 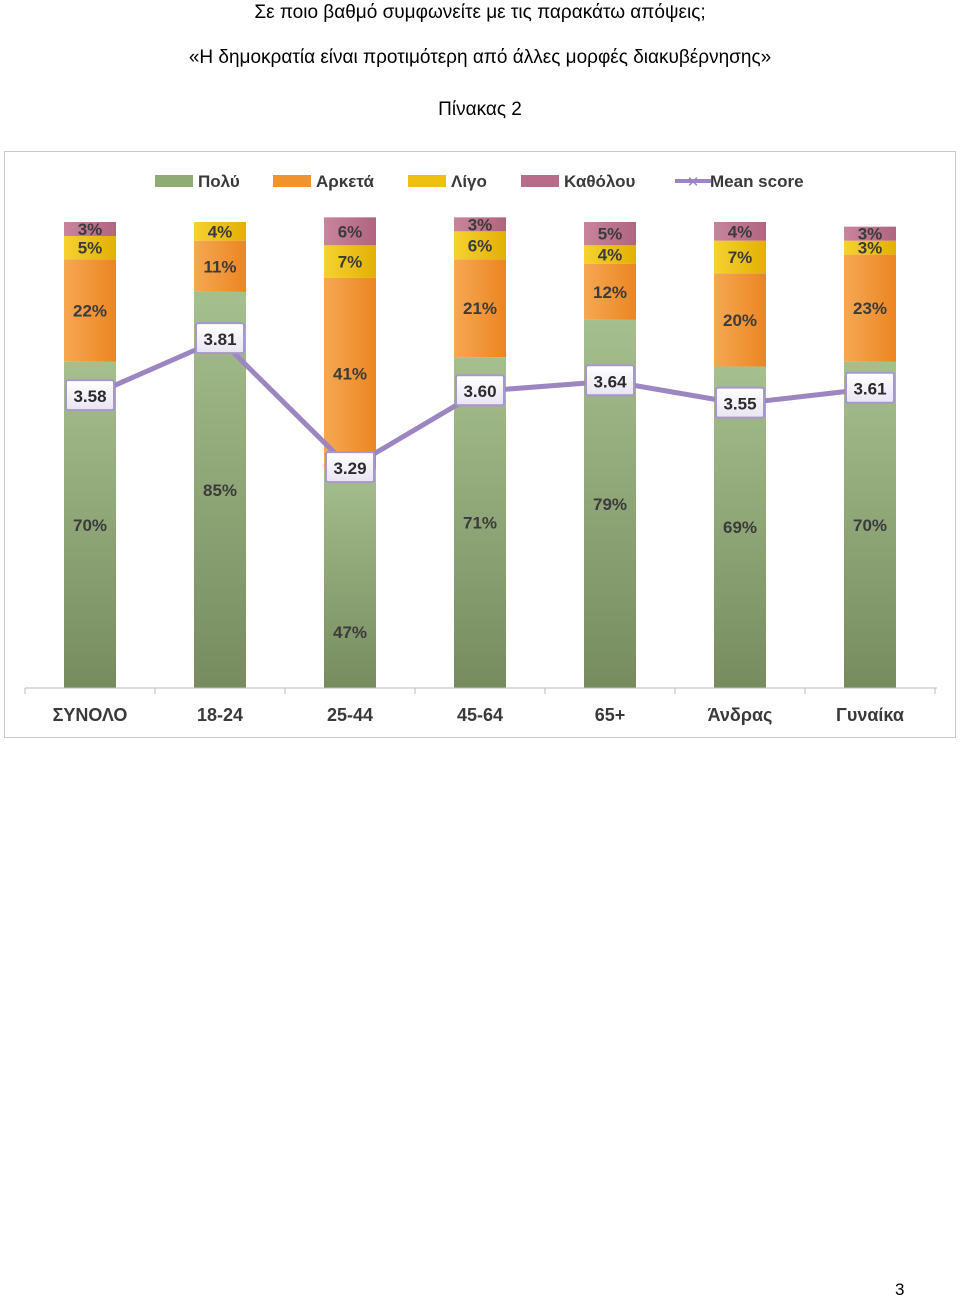 I want to click on bar-γυναίκα-πολύ, so click(x=870, y=524).